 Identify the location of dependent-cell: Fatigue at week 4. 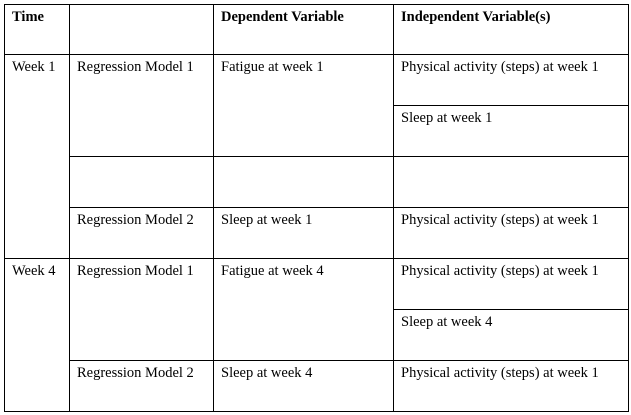
(303, 309).